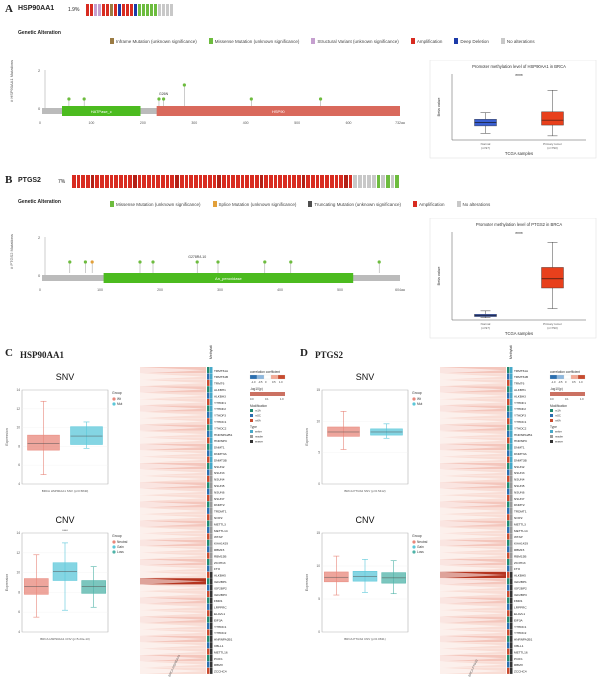 Image resolution: width=600 pixels, height=683 pixels. What do you see at coordinates (219, 473) in the screenshot?
I see `heatmap-gene-label: NSUN3` at bounding box center [219, 473].